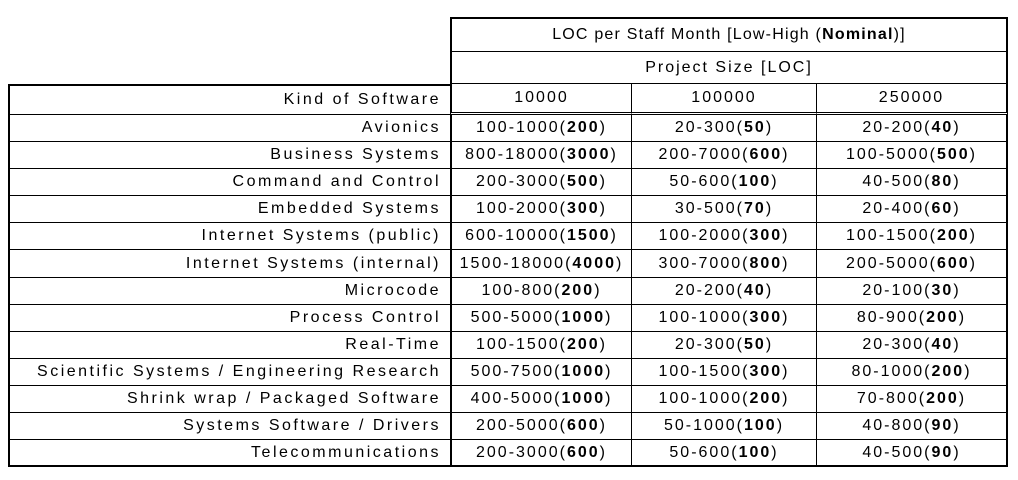 The image size is (1018, 480). Describe the element at coordinates (583, 317) in the screenshot. I see `loc-nominal-value: 1000` at that location.